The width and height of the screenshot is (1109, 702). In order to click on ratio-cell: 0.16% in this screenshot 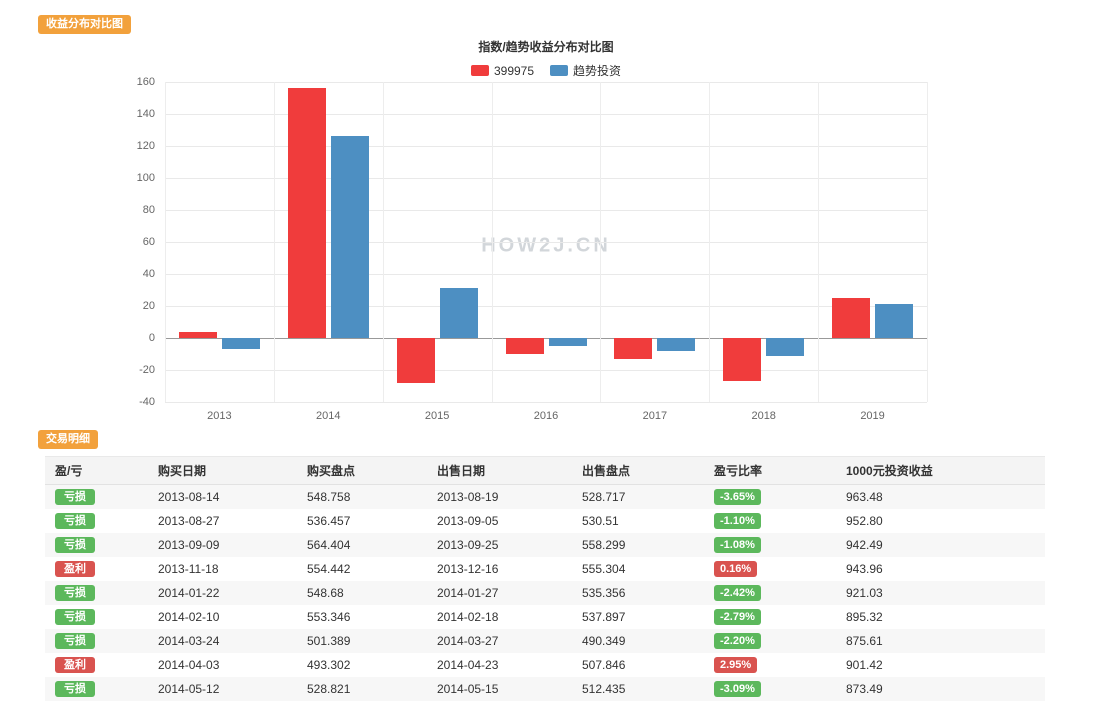, I will do `click(770, 569)`.